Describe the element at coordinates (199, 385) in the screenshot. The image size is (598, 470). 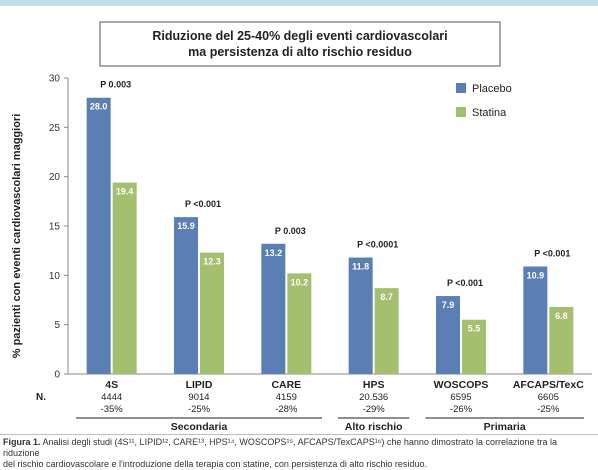
I see `x-category-label: LIPID` at that location.